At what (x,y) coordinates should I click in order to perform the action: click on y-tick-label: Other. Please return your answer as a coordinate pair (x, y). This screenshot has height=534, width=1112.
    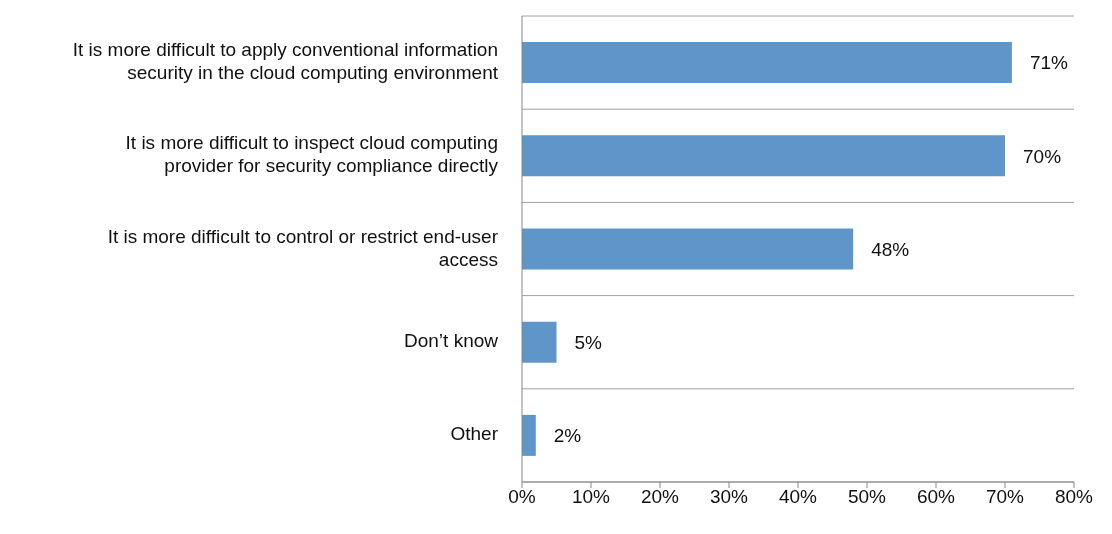
    Looking at the image, I should click on (474, 434).